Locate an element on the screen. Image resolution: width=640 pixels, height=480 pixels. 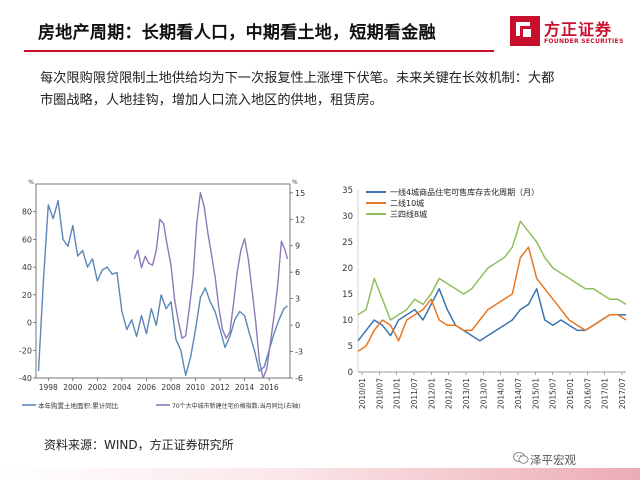
left-tick-label: -40 is located at coordinates (25, 378).